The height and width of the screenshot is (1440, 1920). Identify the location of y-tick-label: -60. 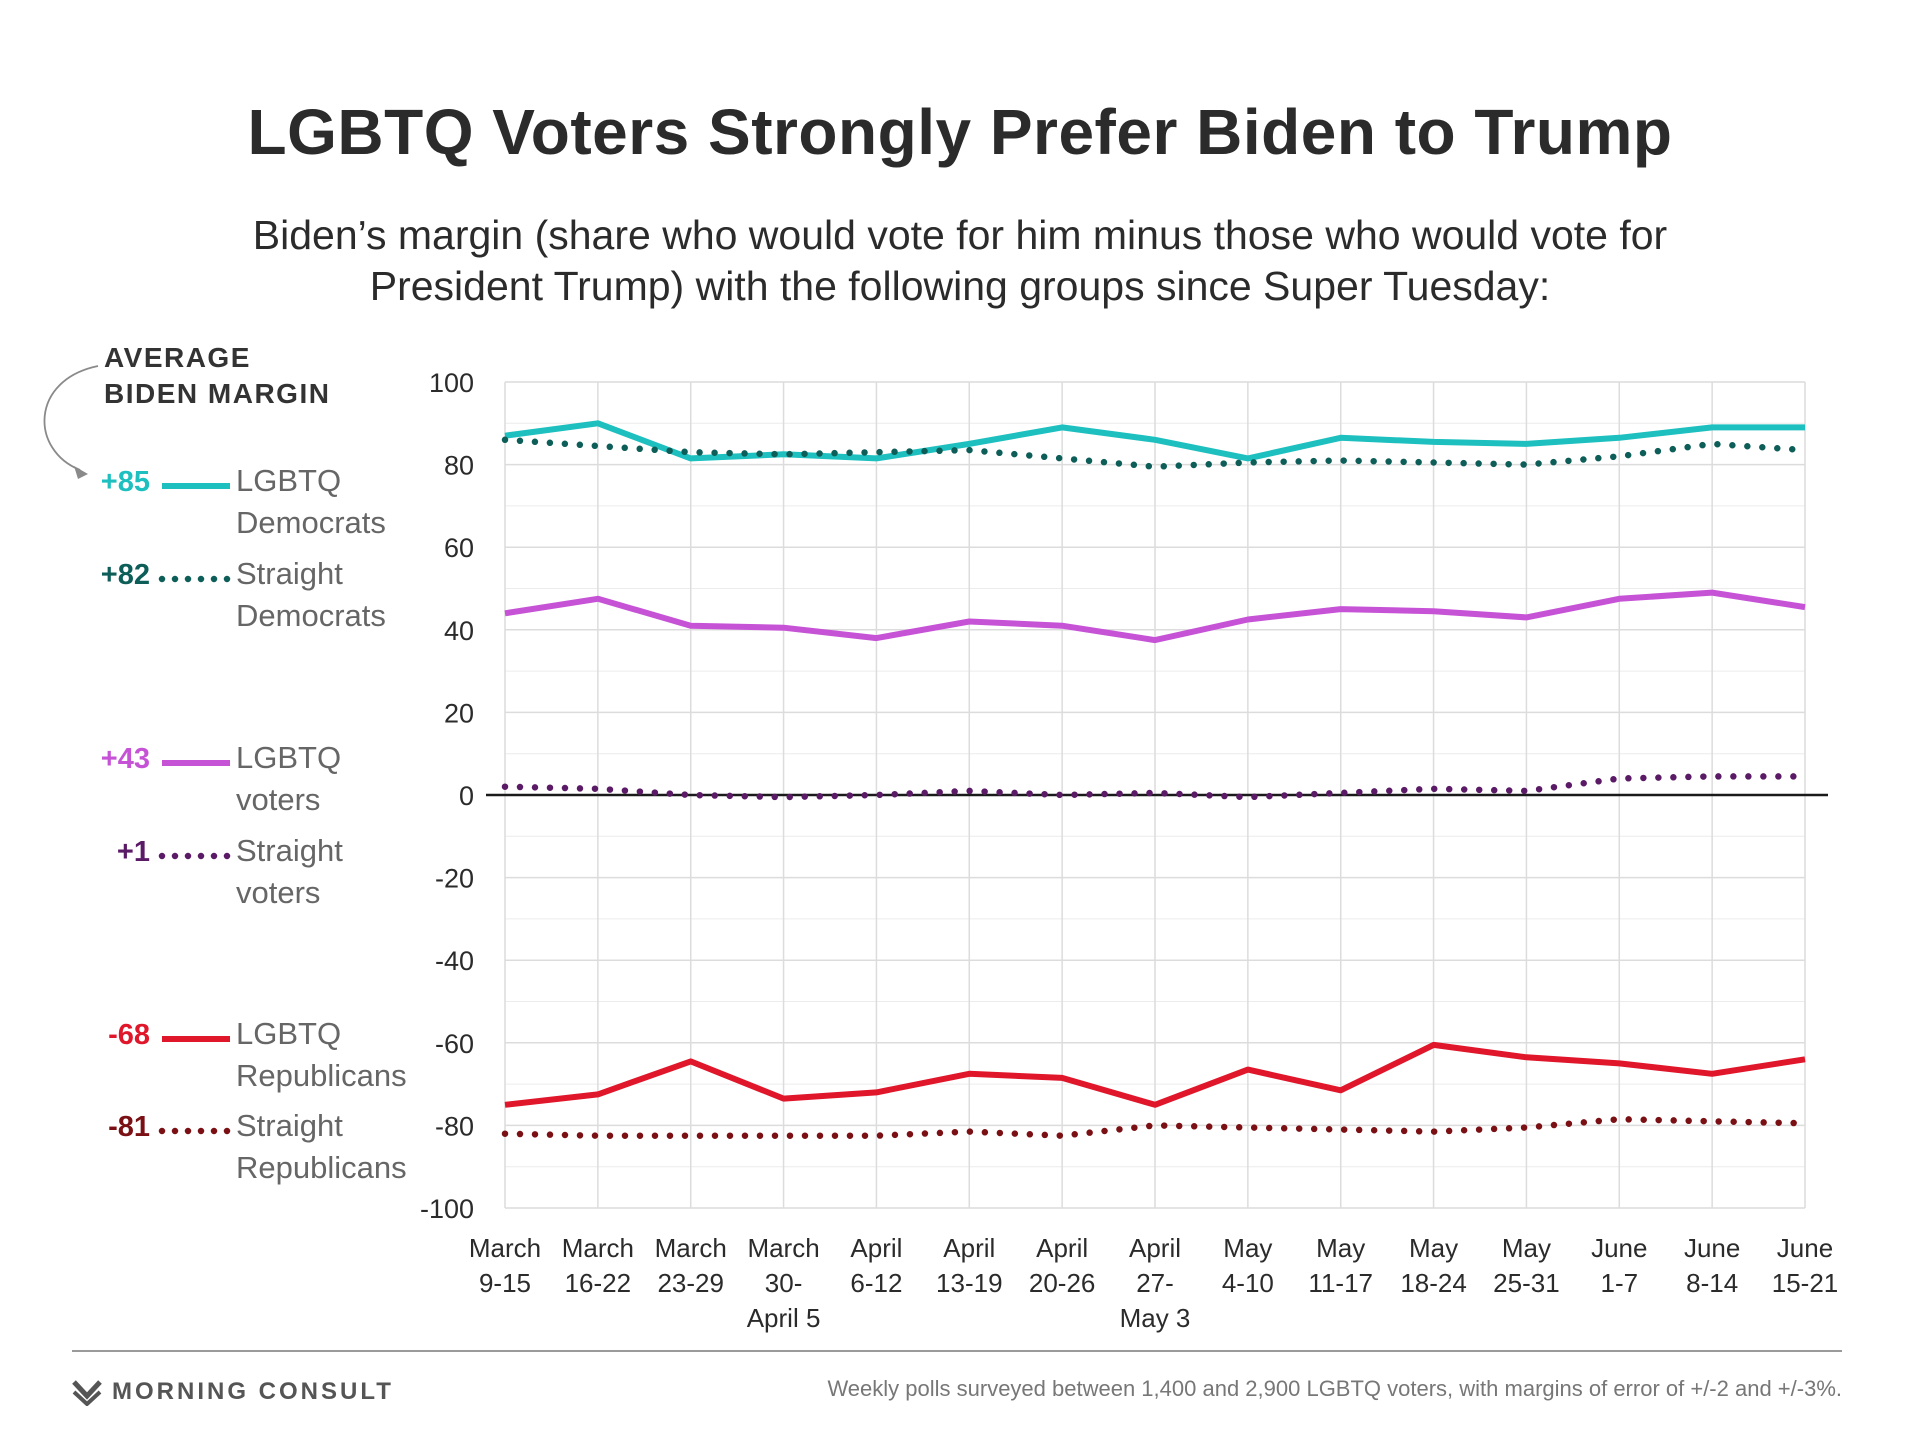
(454, 1044).